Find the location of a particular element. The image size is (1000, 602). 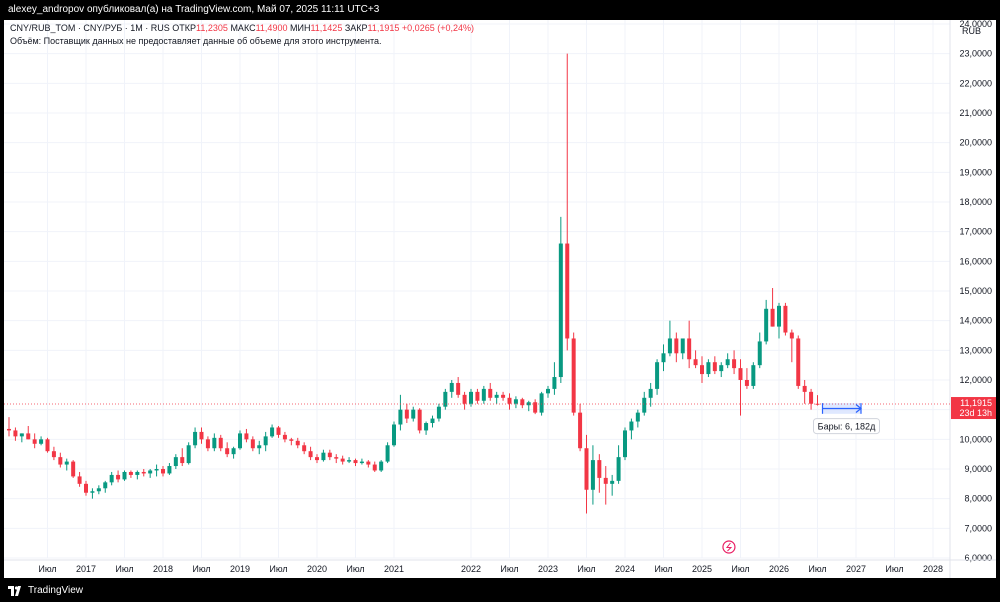

tradingview-logo: TradingView is located at coordinates (45, 591).